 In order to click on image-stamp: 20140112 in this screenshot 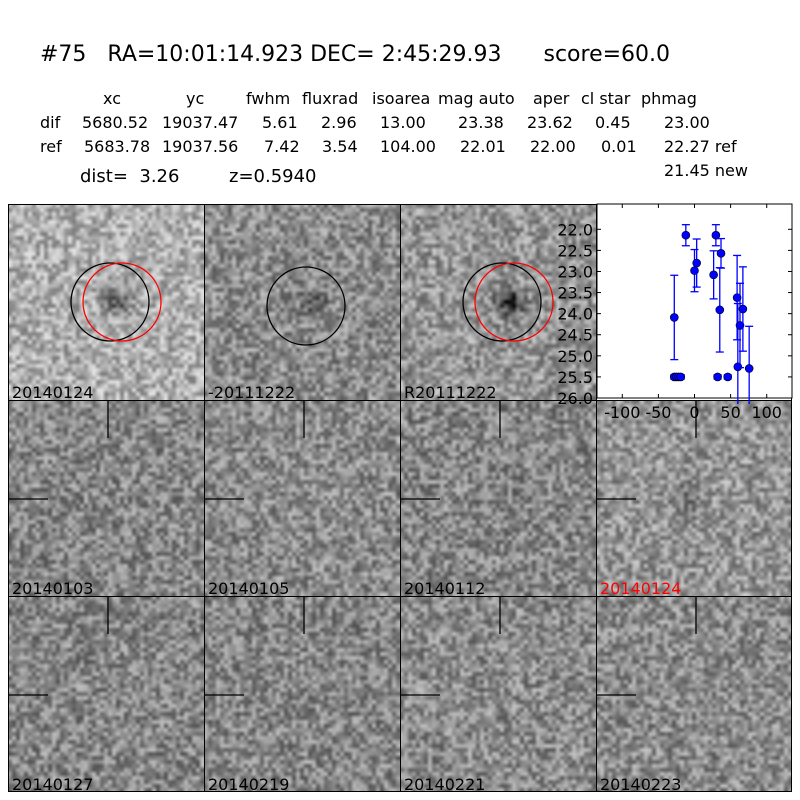, I will do `click(498, 498)`.